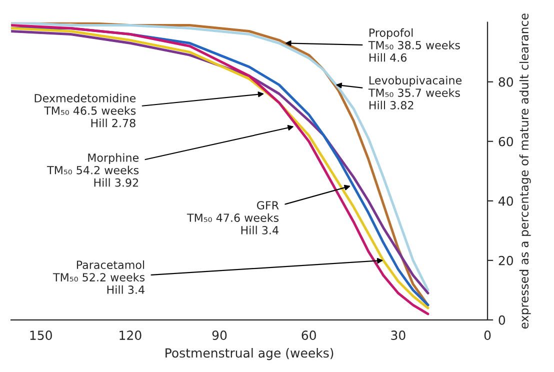 The image size is (554, 372). Describe the element at coordinates (506, 82) in the screenshot. I see `y-tick-label: 80` at that location.